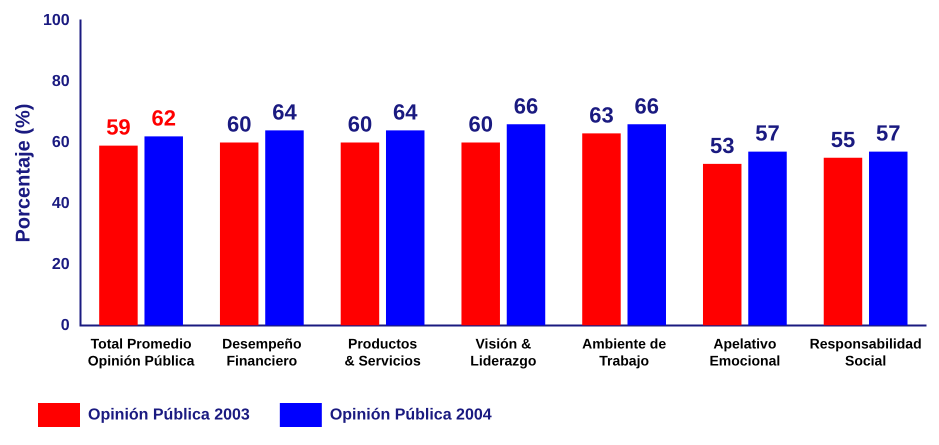 The image size is (939, 445). What do you see at coordinates (61, 264) in the screenshot?
I see `y-tick-label: 20` at bounding box center [61, 264].